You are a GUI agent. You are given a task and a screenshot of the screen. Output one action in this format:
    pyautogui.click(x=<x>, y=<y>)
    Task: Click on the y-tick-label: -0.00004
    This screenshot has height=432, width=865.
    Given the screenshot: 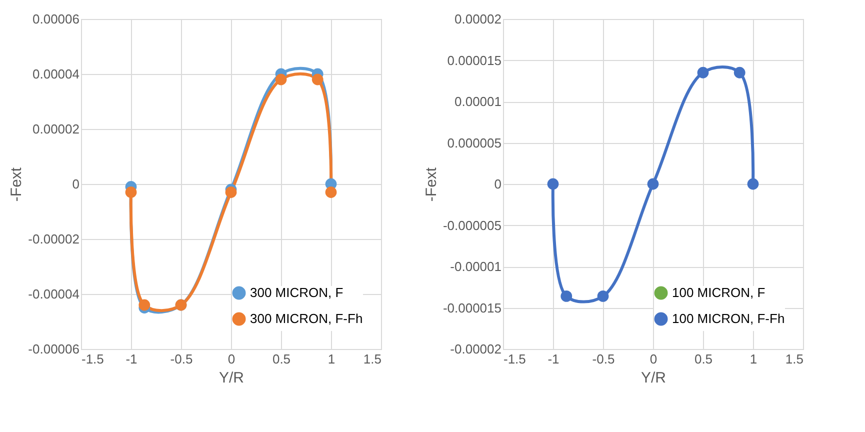 What is the action you would take?
    pyautogui.click(x=54, y=294)
    